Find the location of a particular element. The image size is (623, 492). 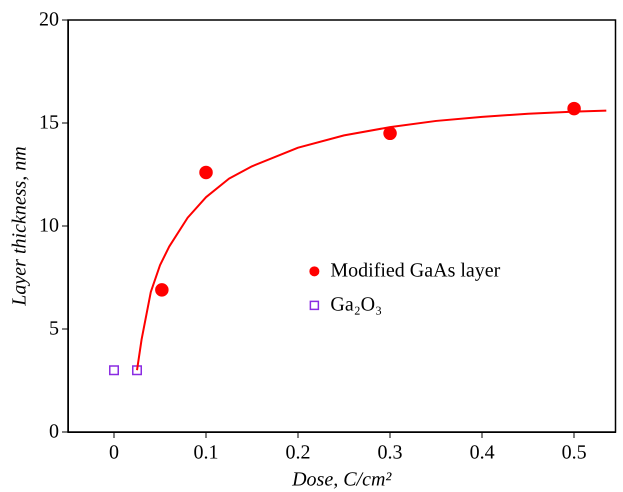

x-tick-label: 0.5 is located at coordinates (574, 452).